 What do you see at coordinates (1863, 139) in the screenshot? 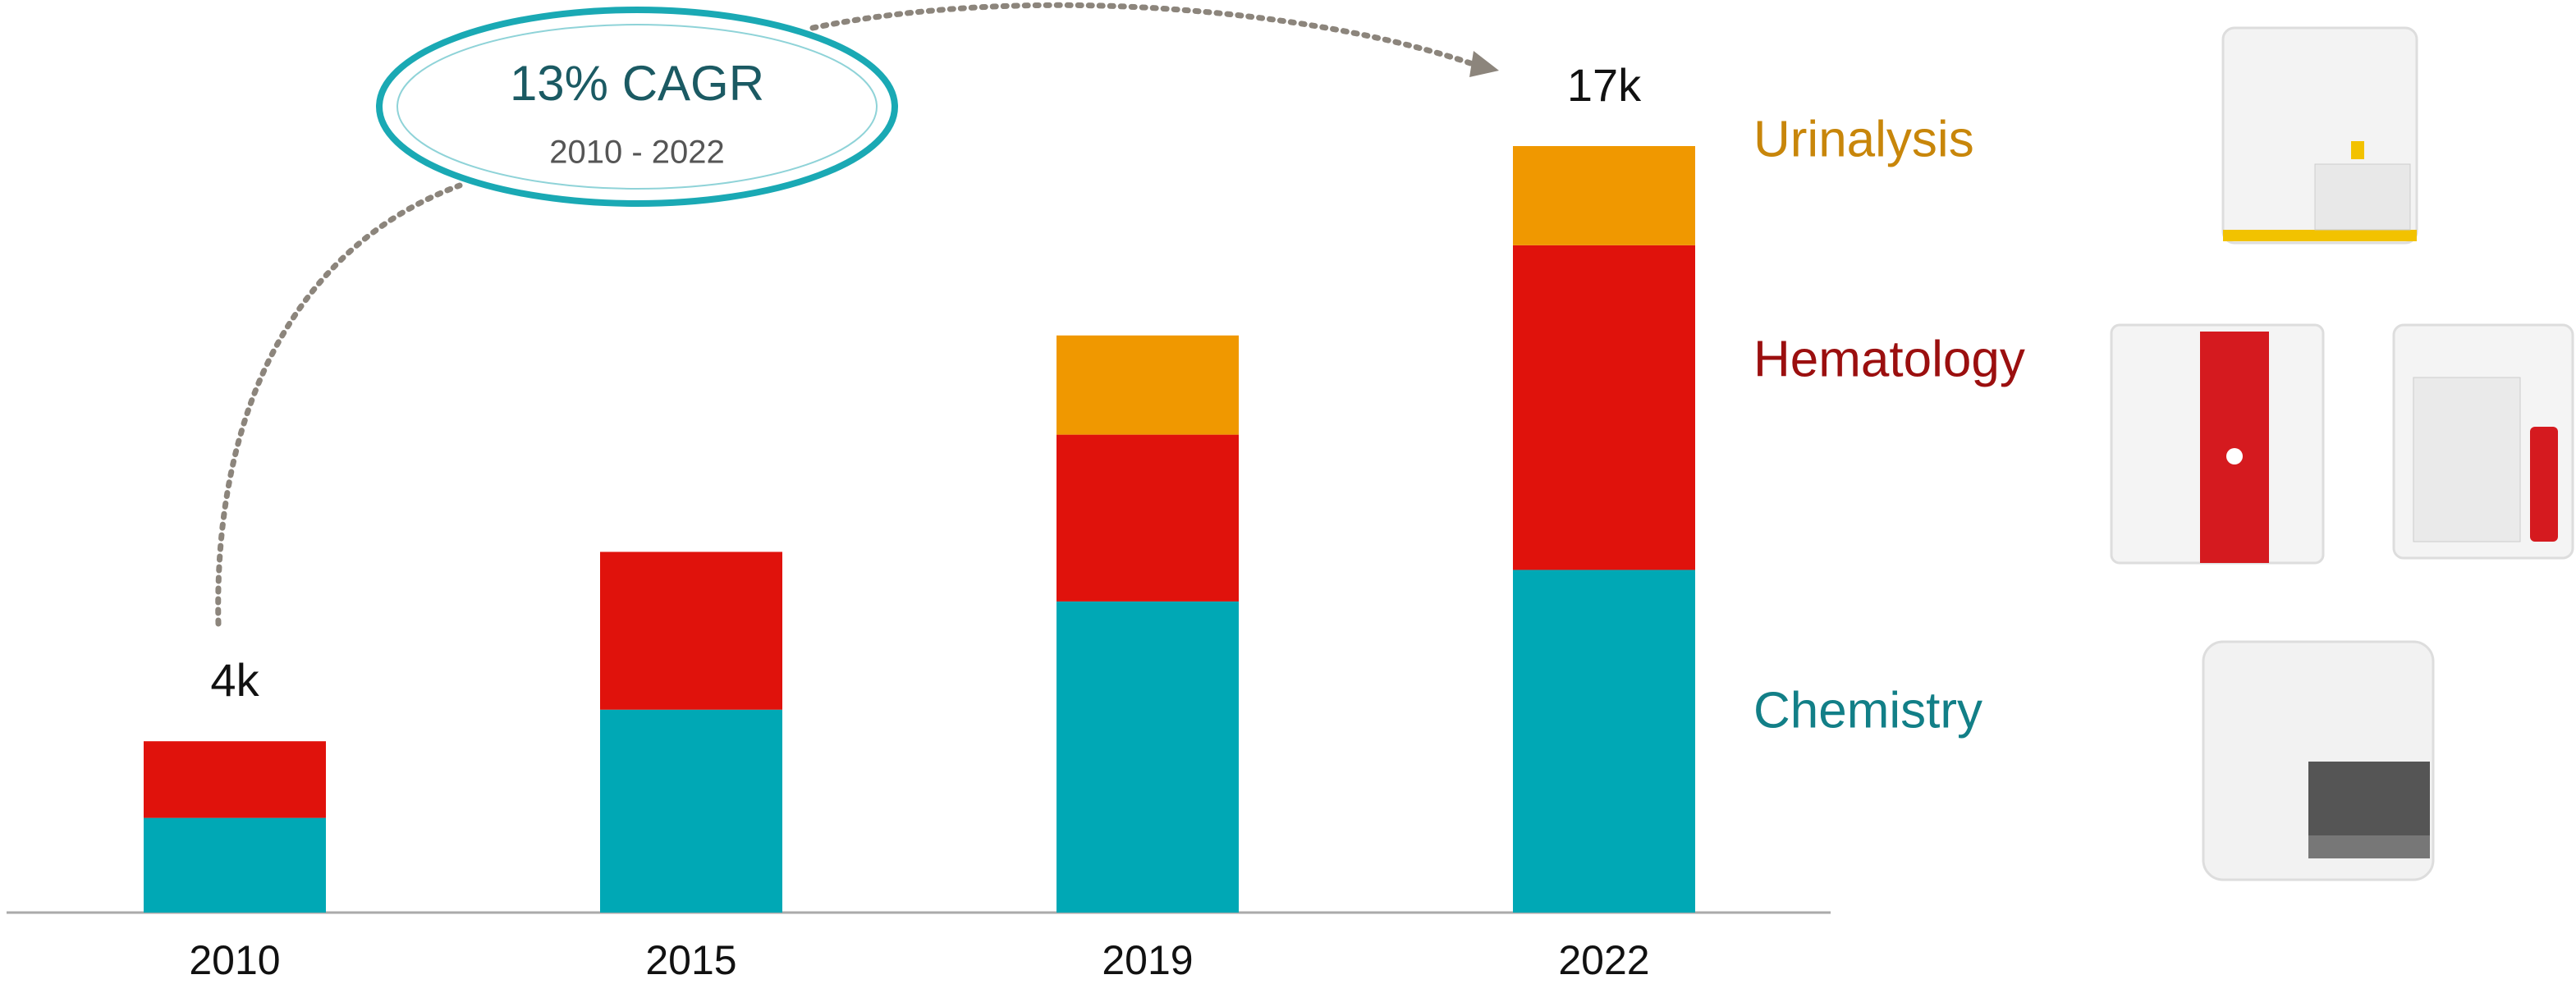
I see `legend-entry: Urinalysis` at bounding box center [1863, 139].